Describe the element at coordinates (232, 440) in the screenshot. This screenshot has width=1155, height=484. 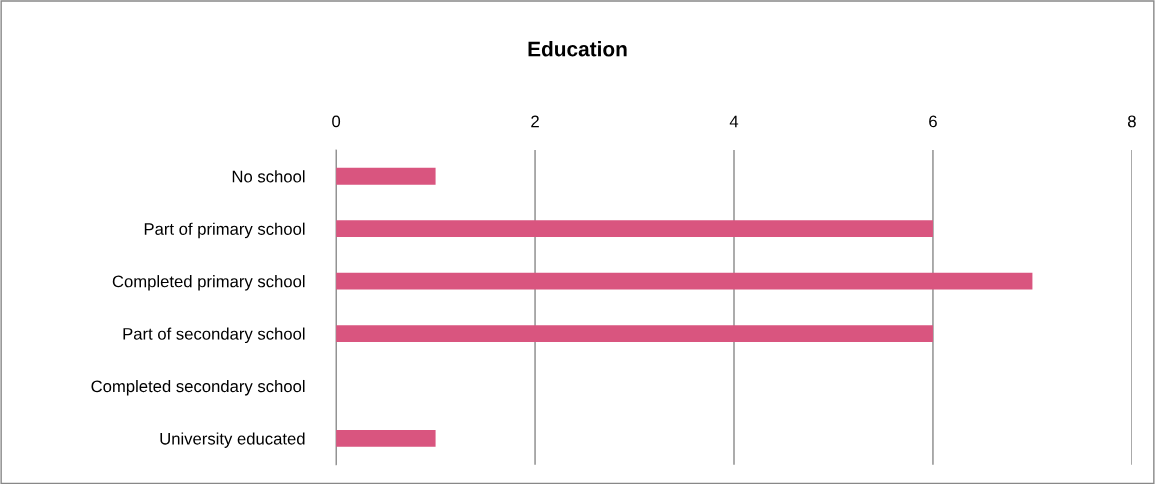
I see `y-tick-label: University educated` at that location.